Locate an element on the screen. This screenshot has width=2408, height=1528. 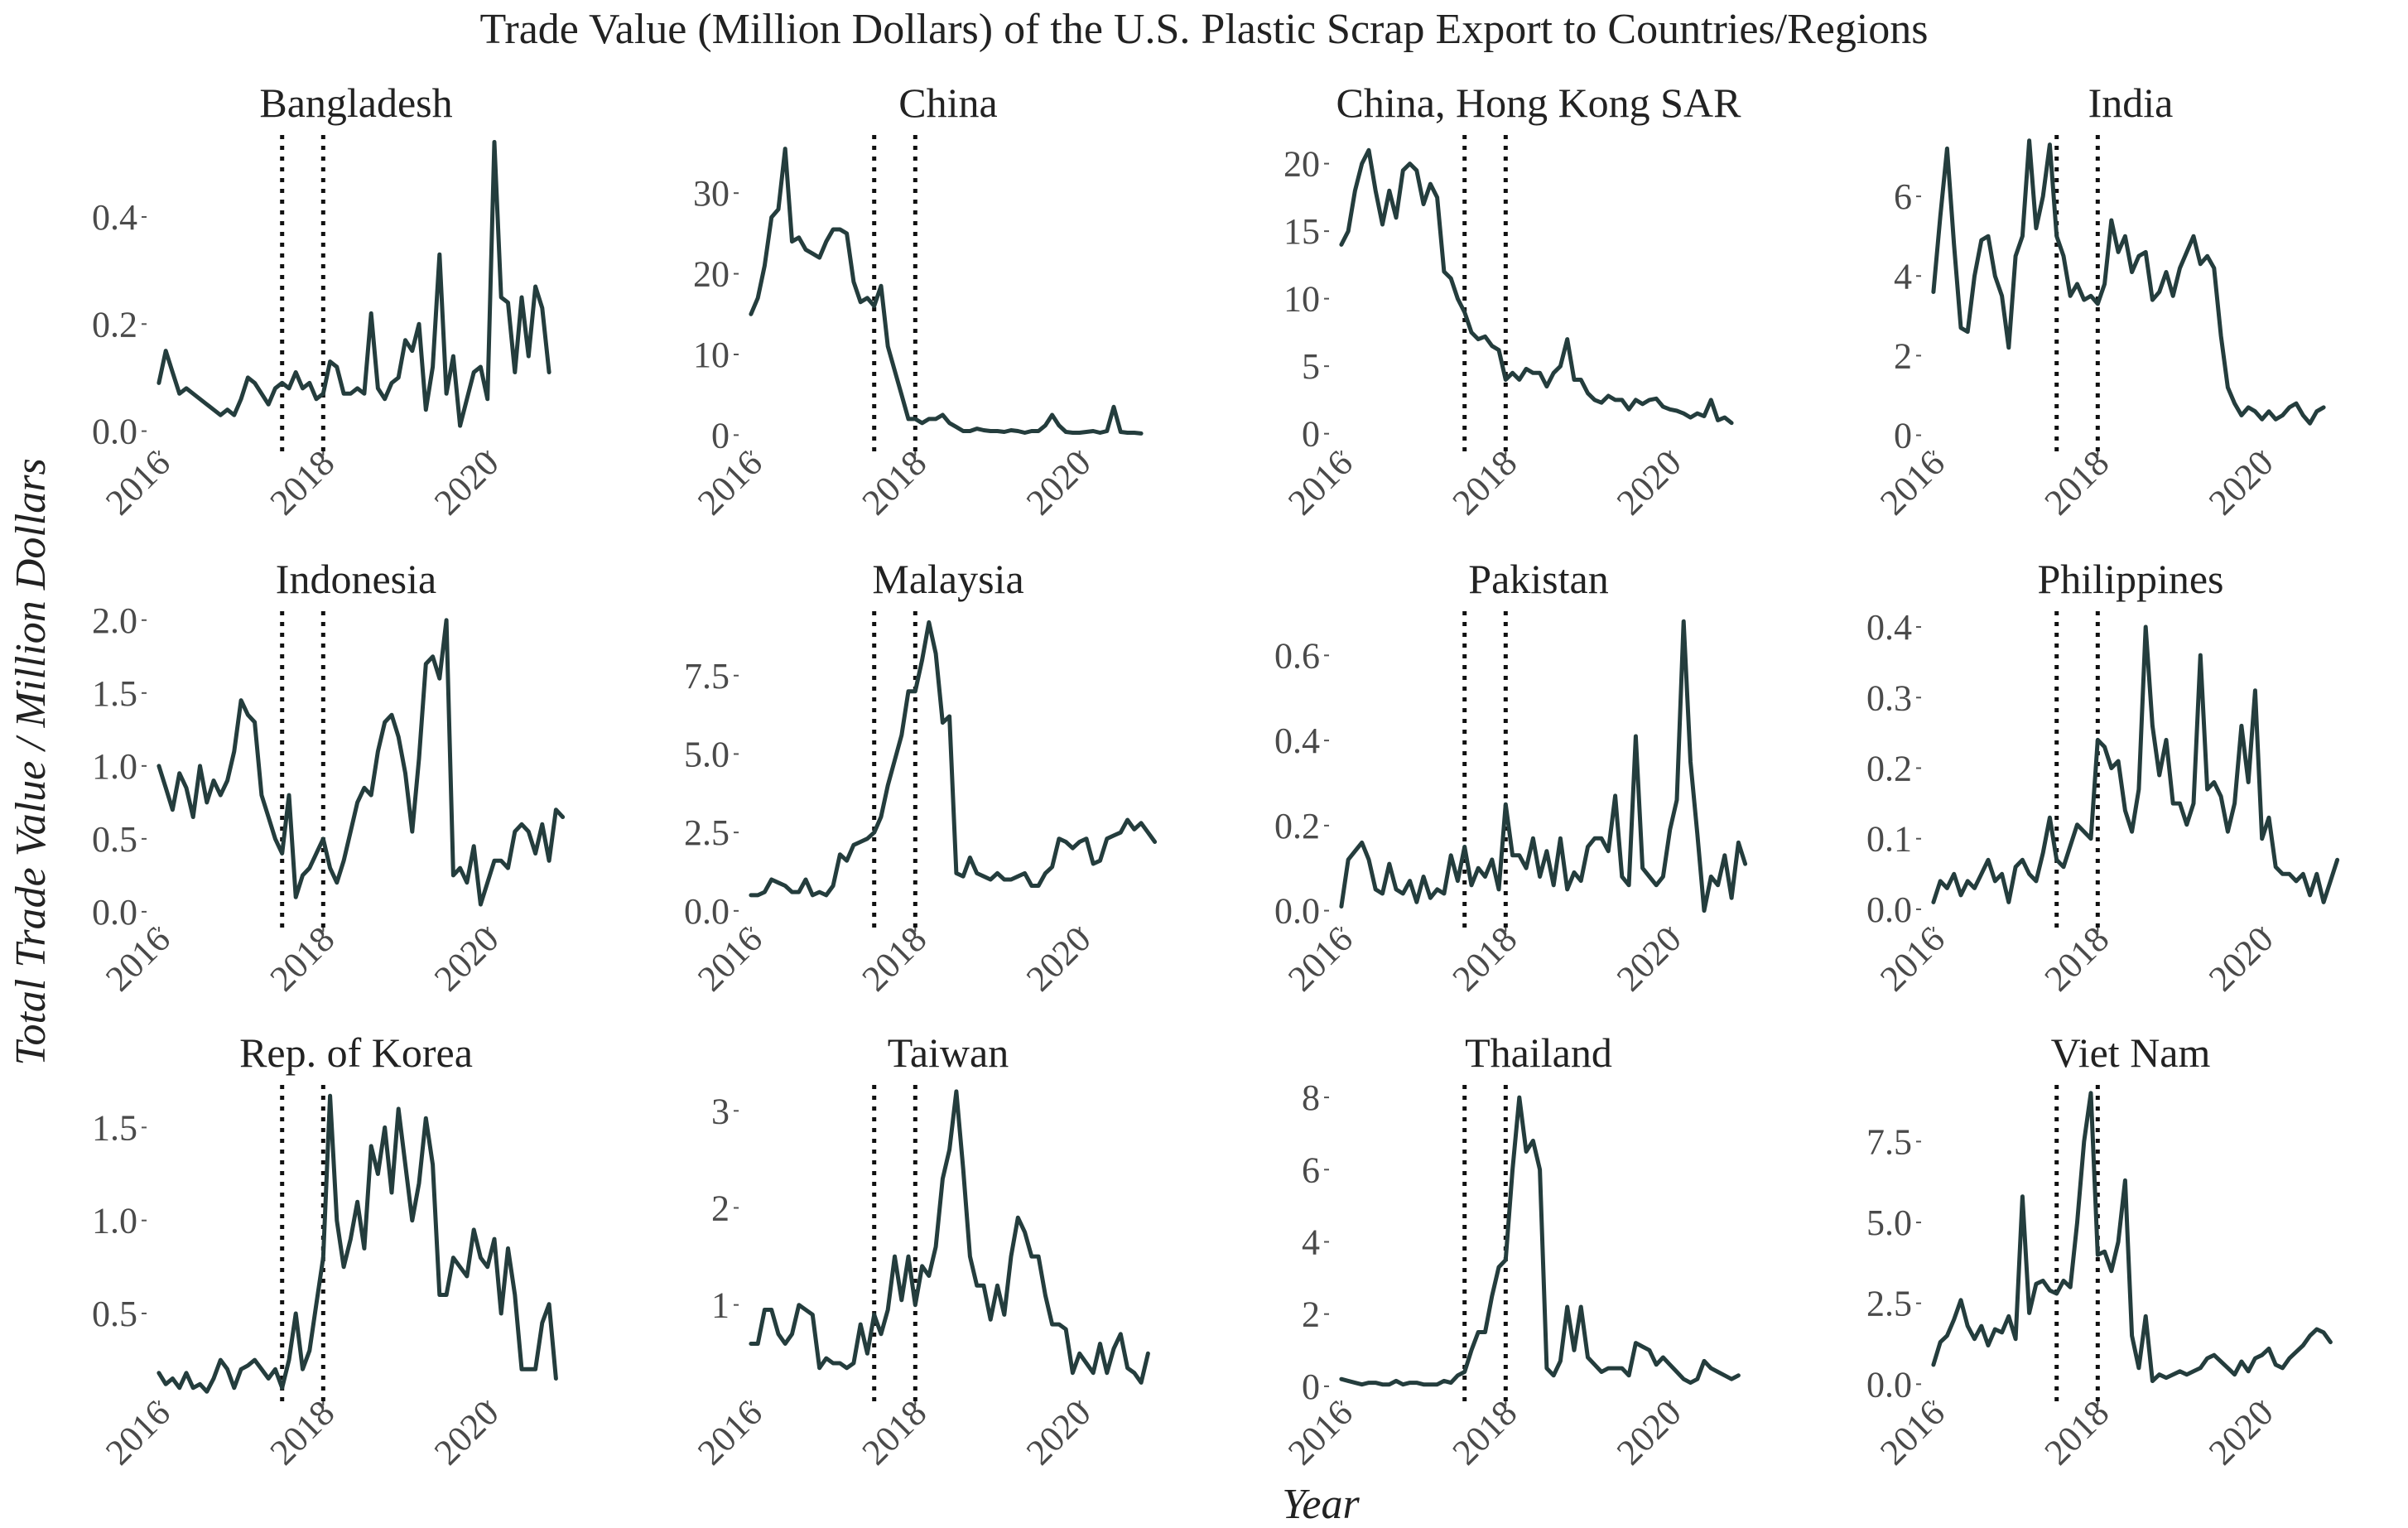
y-tick-label: 0 is located at coordinates (1311, 434).